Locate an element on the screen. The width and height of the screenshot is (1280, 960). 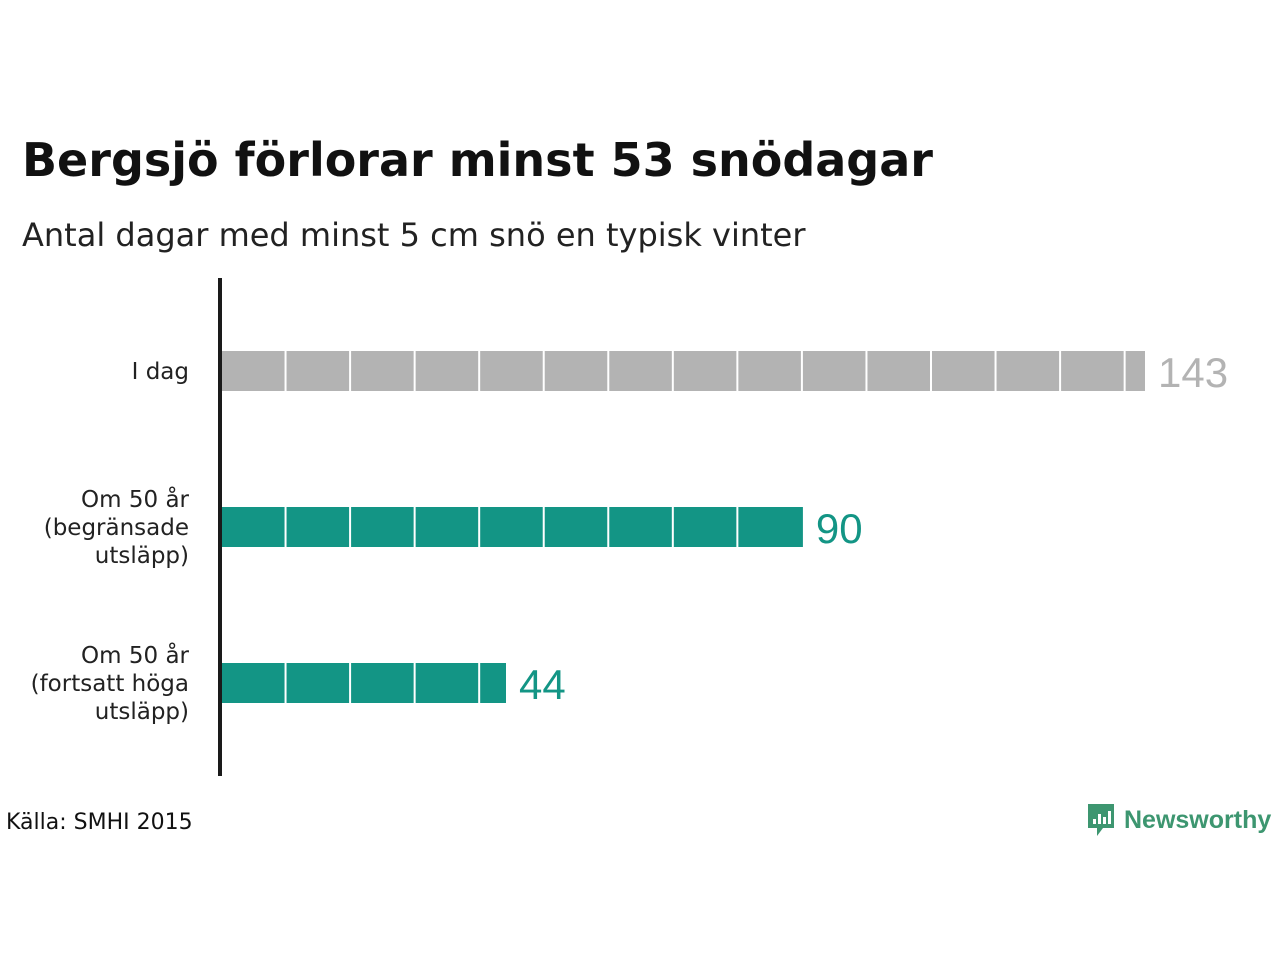
category-label: Om 50 år (begränsade utsläpp) is located at coordinates (117, 527).